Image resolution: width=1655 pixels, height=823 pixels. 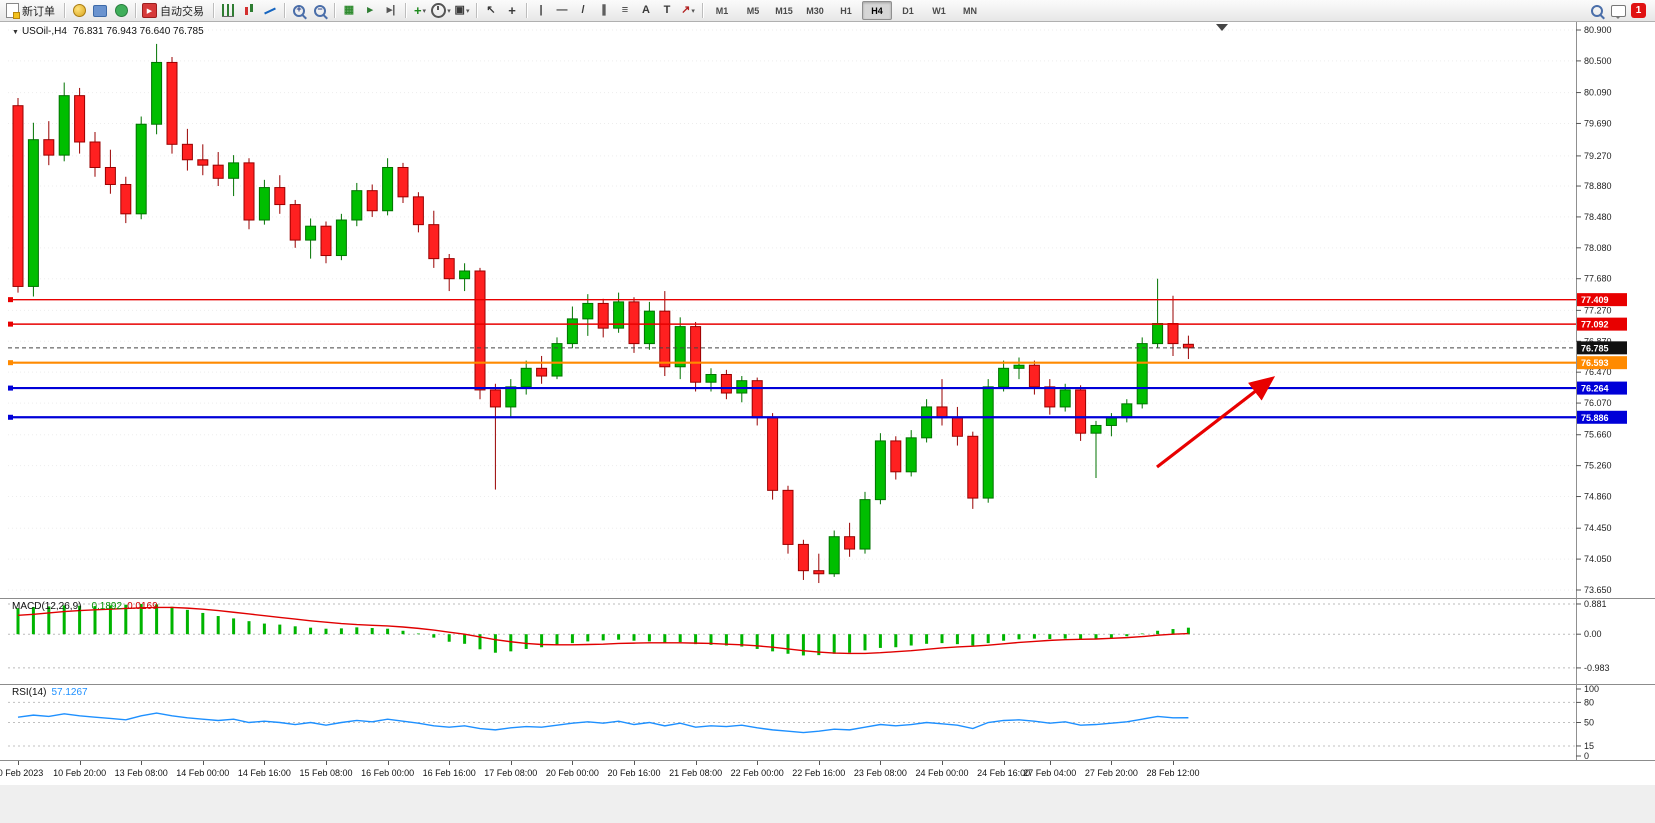 What do you see at coordinates (270, 11) in the screenshot?
I see `line-chart-icon` at bounding box center [270, 11].